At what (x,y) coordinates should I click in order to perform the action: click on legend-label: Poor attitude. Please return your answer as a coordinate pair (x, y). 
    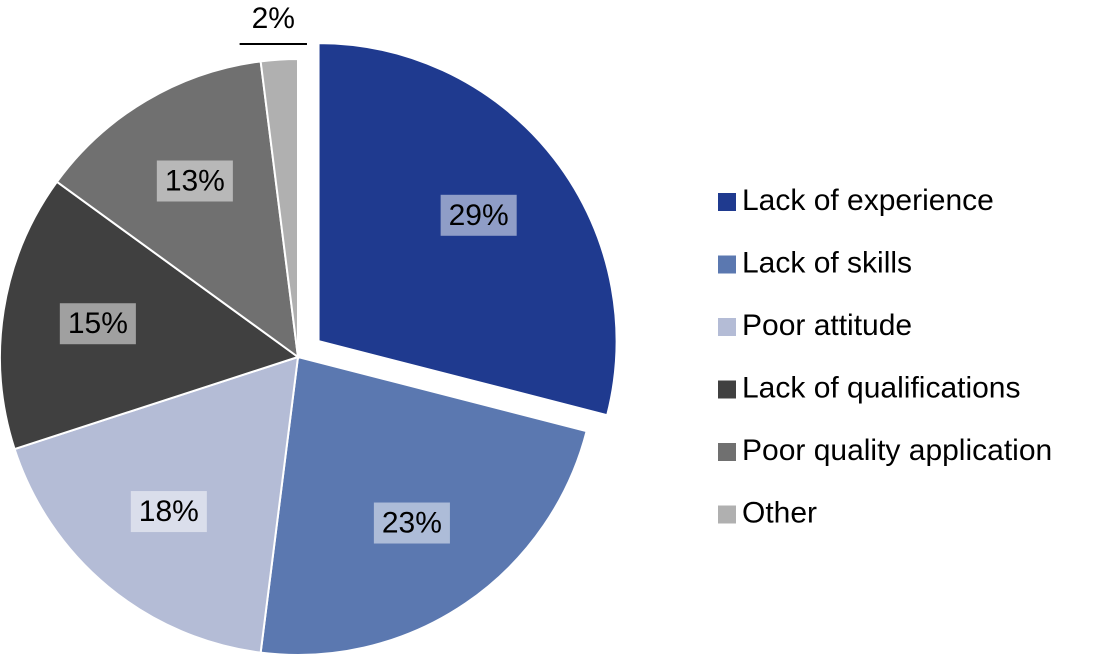
    Looking at the image, I should click on (827, 325).